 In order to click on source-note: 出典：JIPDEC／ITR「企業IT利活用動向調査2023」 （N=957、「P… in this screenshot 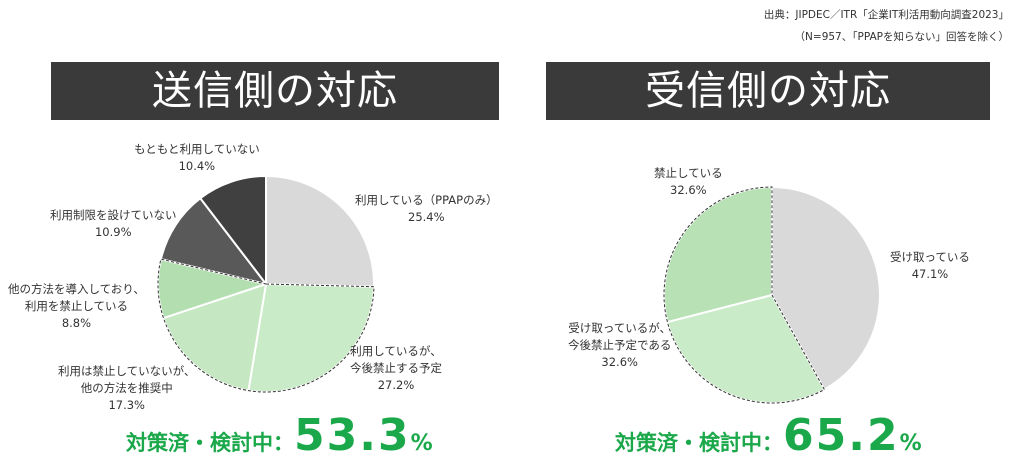, I will do `click(886, 26)`.